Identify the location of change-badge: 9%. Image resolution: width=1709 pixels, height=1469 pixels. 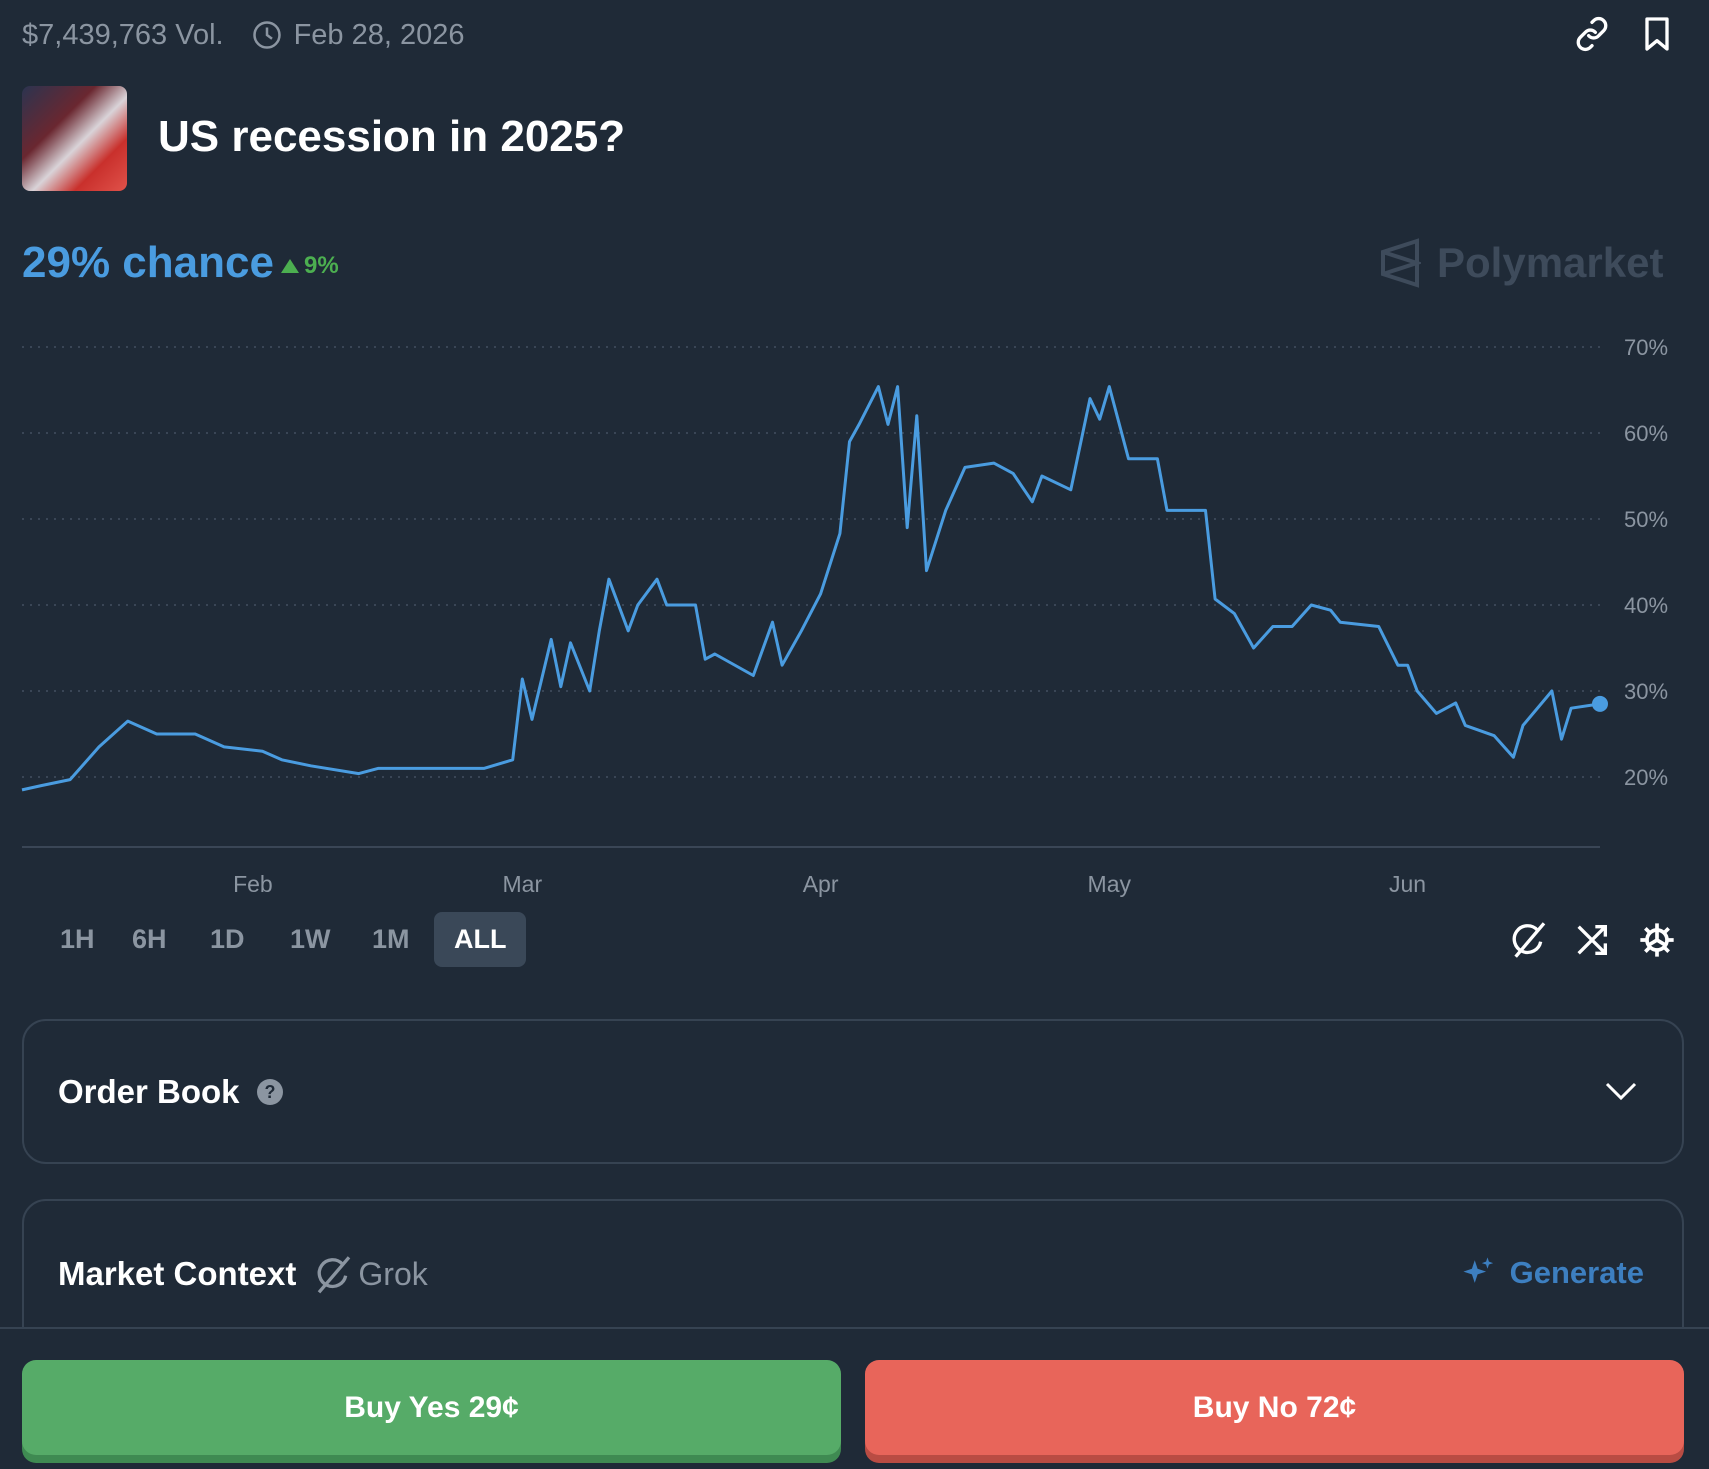
(309, 266).